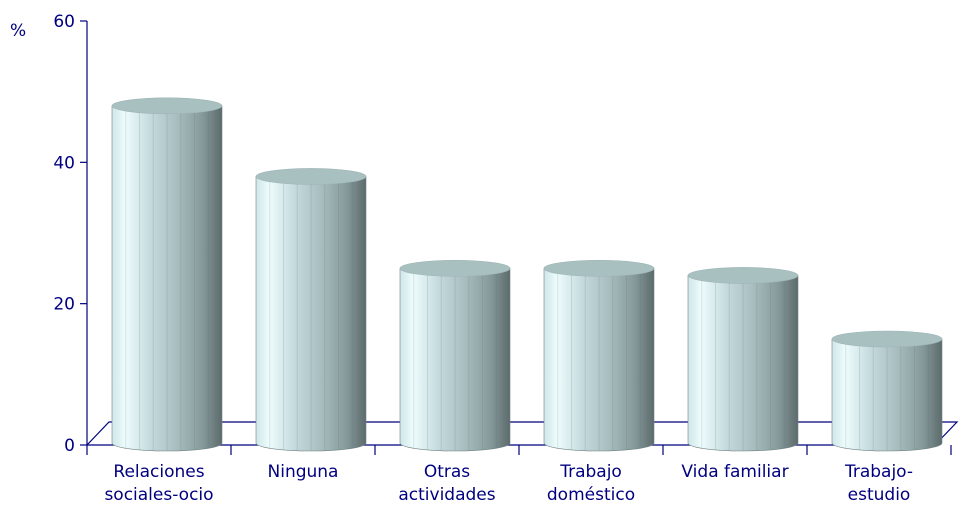  What do you see at coordinates (64, 305) in the screenshot?
I see `y-tick-label: 20` at bounding box center [64, 305].